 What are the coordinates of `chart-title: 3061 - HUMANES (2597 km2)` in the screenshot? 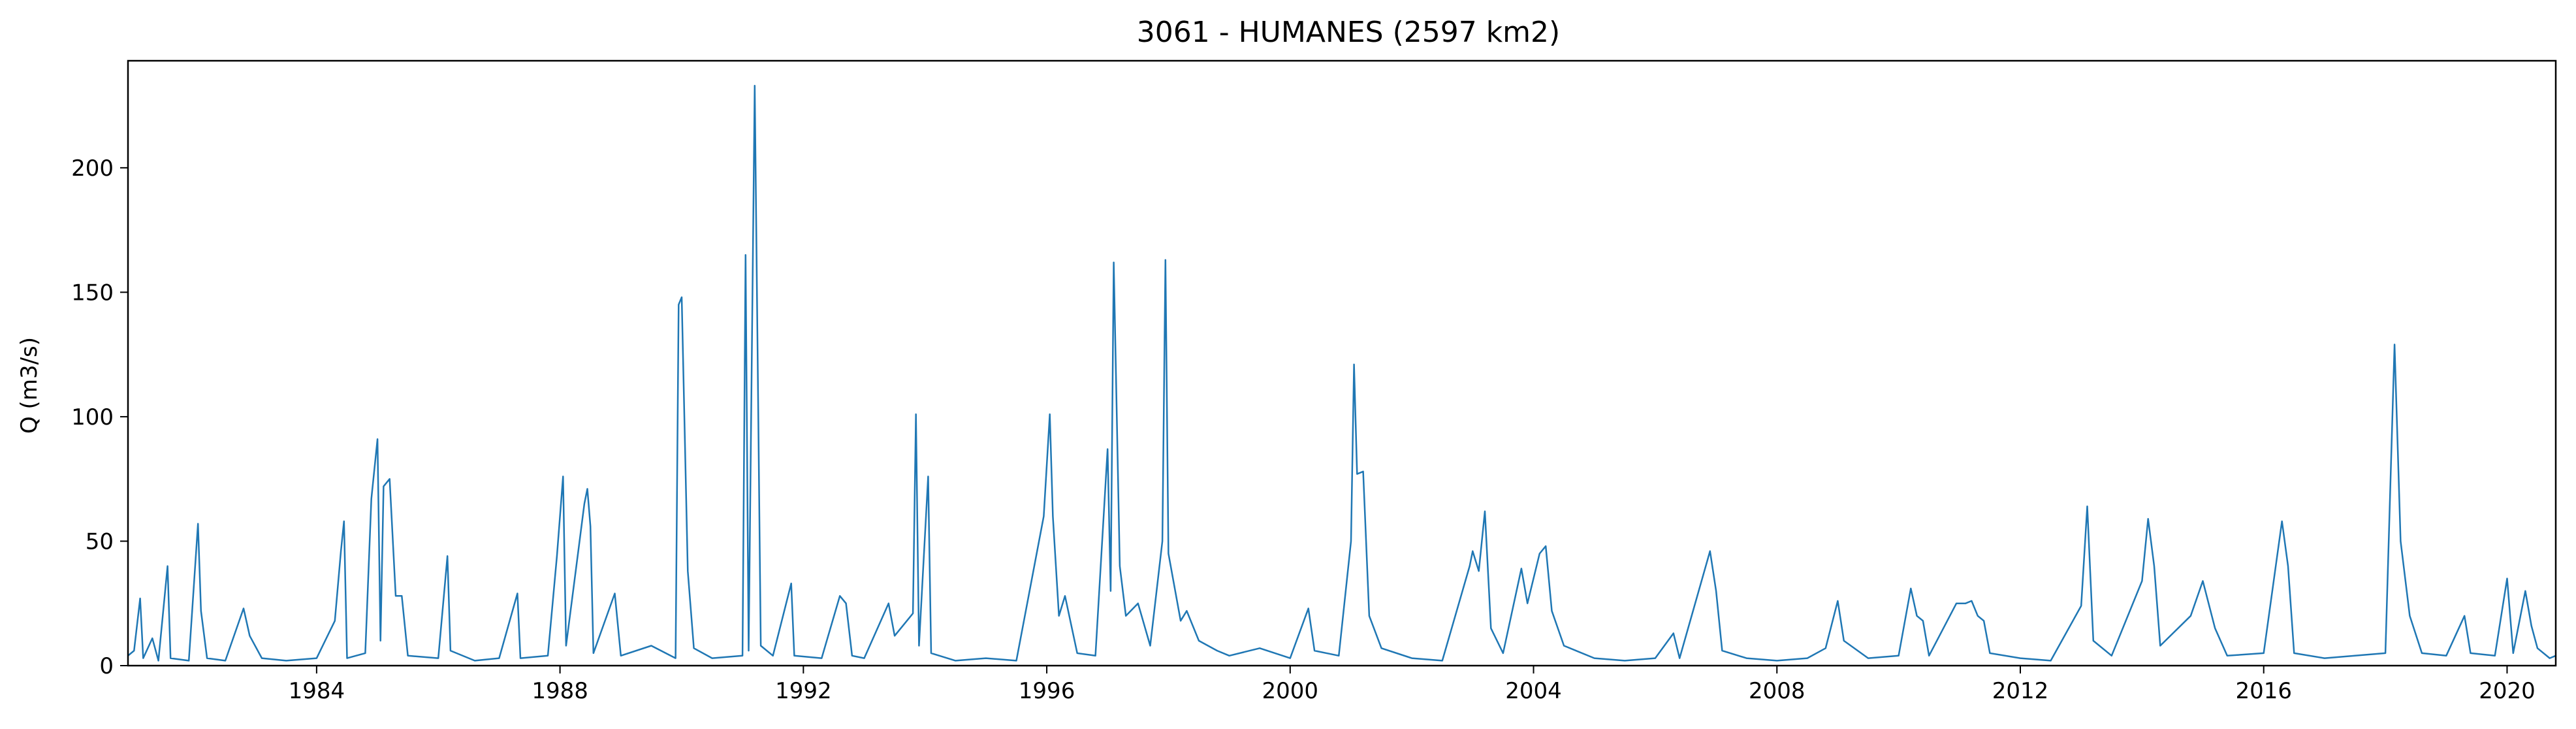 It's located at (1348, 32).